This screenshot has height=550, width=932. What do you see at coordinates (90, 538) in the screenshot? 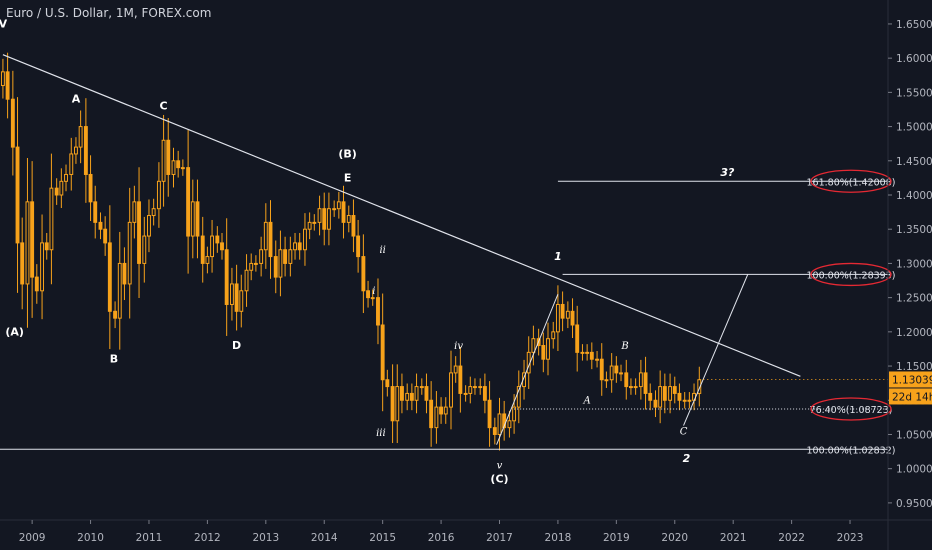
I see `time-tick-label: 2010` at bounding box center [90, 538].